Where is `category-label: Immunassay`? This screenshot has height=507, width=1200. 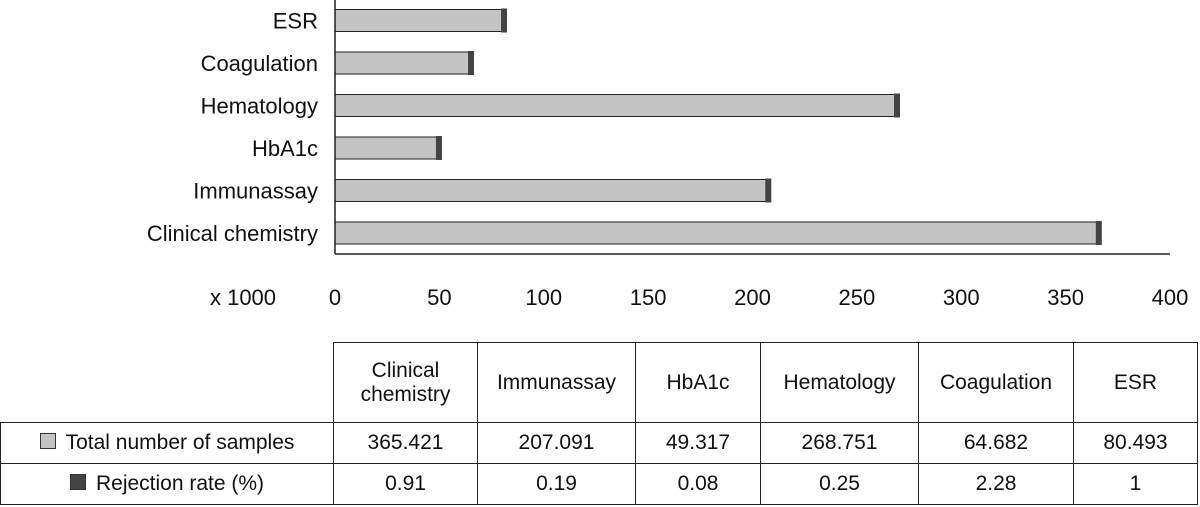 category-label: Immunassay is located at coordinates (255, 191).